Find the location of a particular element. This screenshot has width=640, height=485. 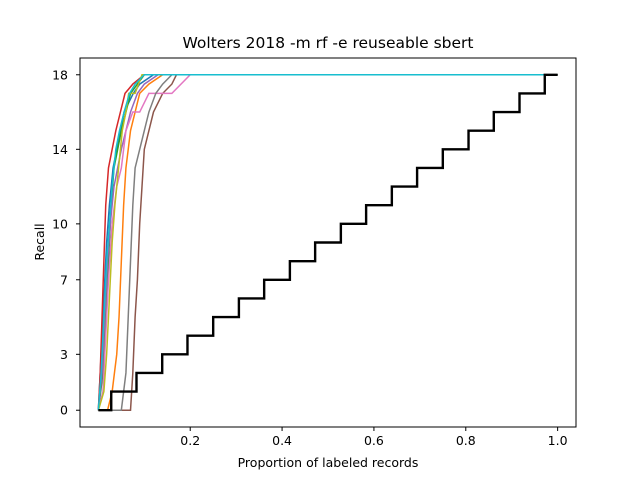

y-tick-label: 18 is located at coordinates (60, 74).